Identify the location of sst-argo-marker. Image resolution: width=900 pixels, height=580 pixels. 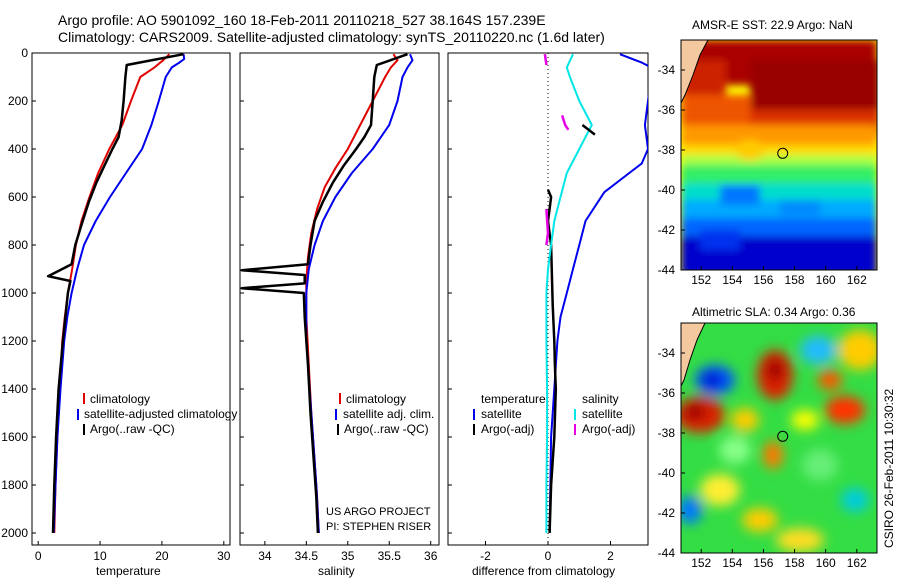
(783, 153).